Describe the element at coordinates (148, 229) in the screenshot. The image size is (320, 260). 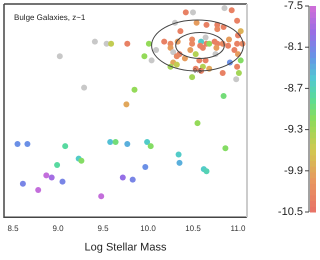
I see `x-tick-label: 10.0` at that location.